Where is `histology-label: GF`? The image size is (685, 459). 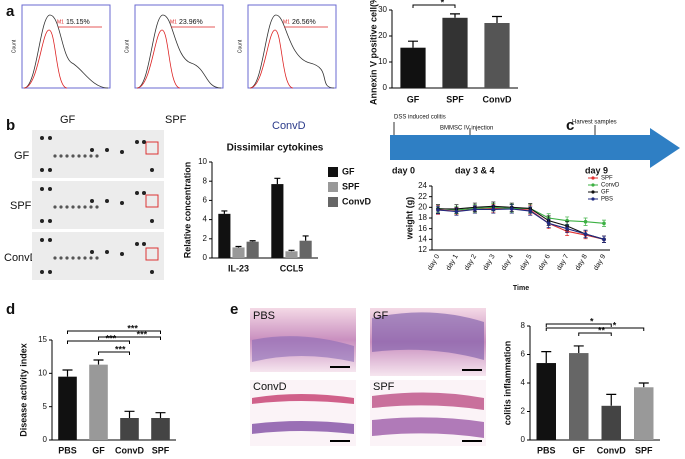
histology-label: GF is located at coordinates (381, 316).